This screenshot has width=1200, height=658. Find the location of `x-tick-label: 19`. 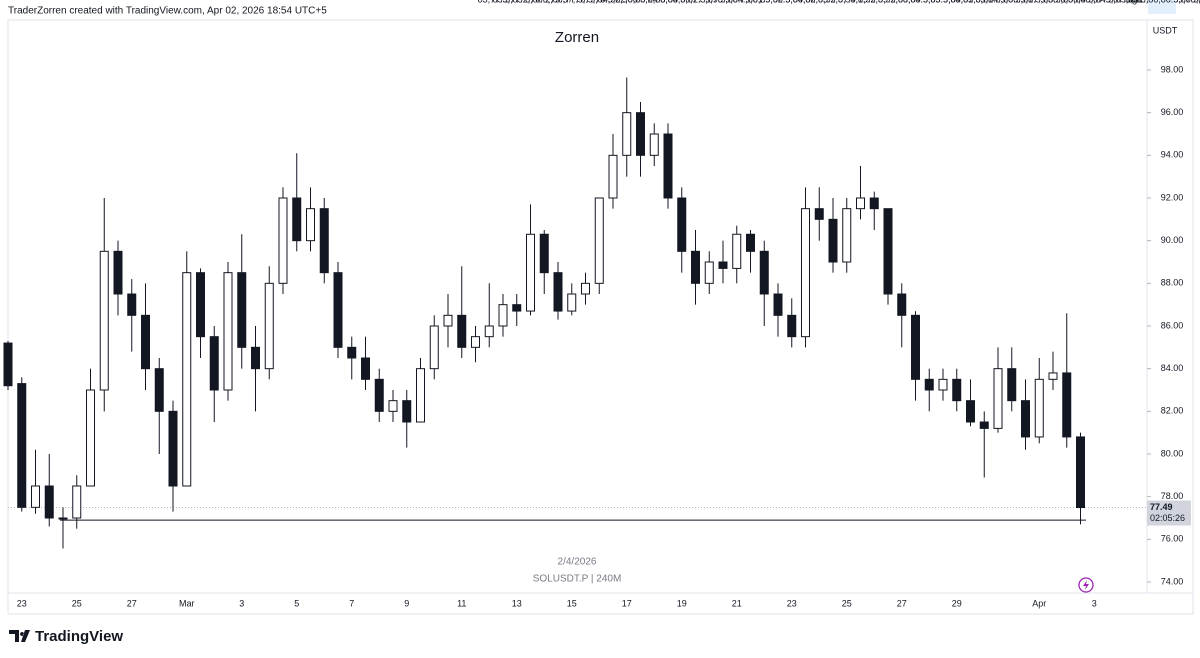

x-tick-label: 19 is located at coordinates (682, 603).